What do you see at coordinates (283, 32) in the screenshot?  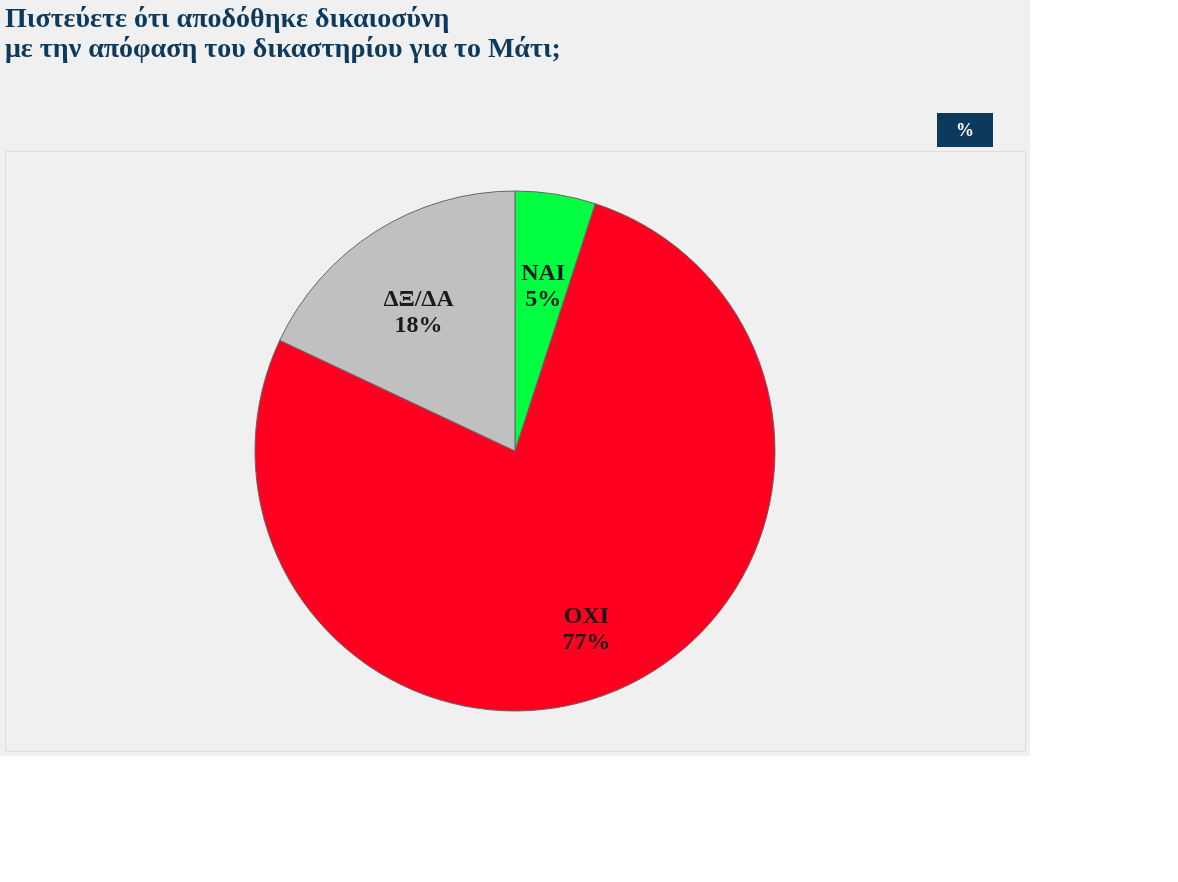 I see `chart-title: Πιστεύετε ότι αποδόθηκε δικαιοσύνη με την απόφαση του δικαστηρίου για το Μάτι;` at bounding box center [283, 32].